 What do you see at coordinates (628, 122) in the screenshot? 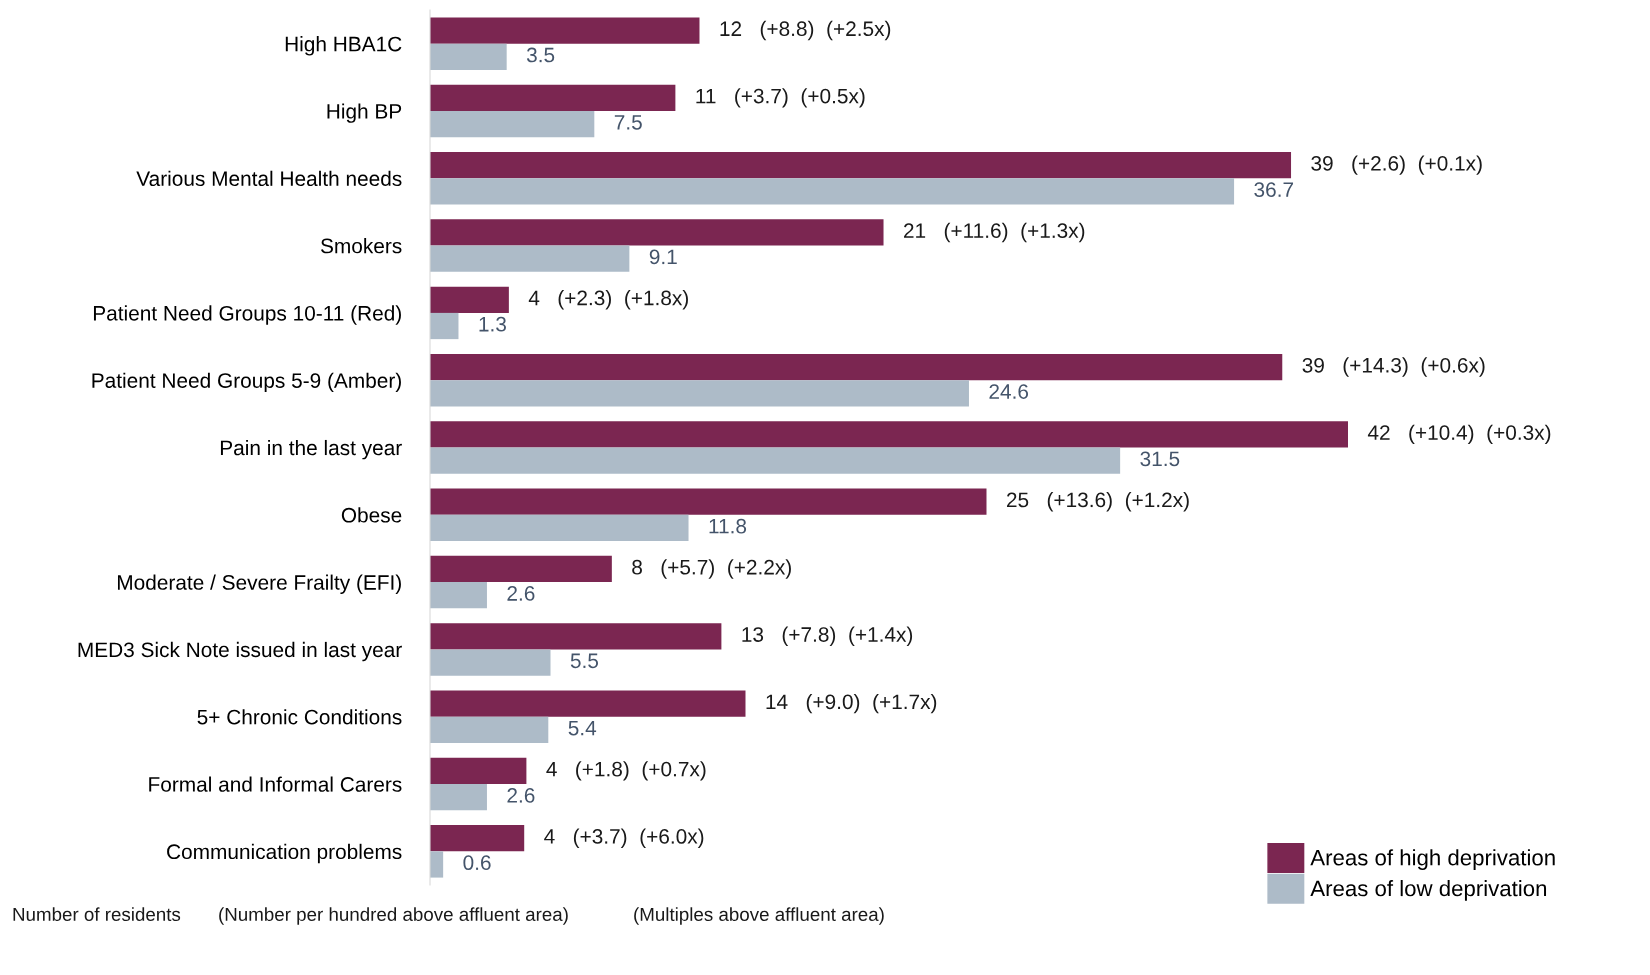
I see `data-label: 7.5` at bounding box center [628, 122].